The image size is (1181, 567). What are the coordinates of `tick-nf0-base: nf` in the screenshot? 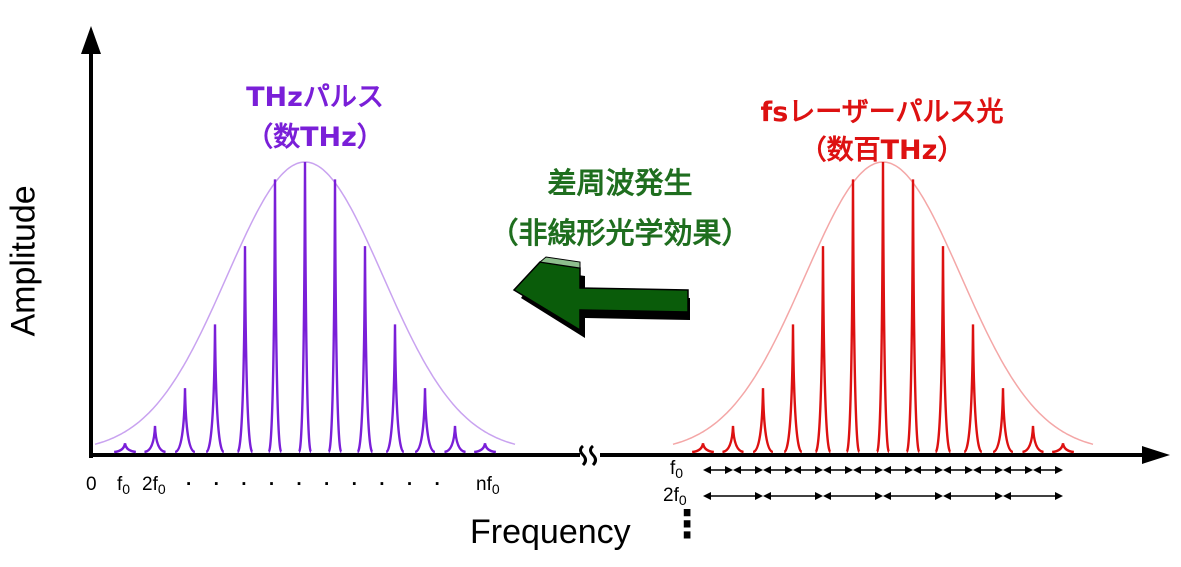 It's located at (484, 484).